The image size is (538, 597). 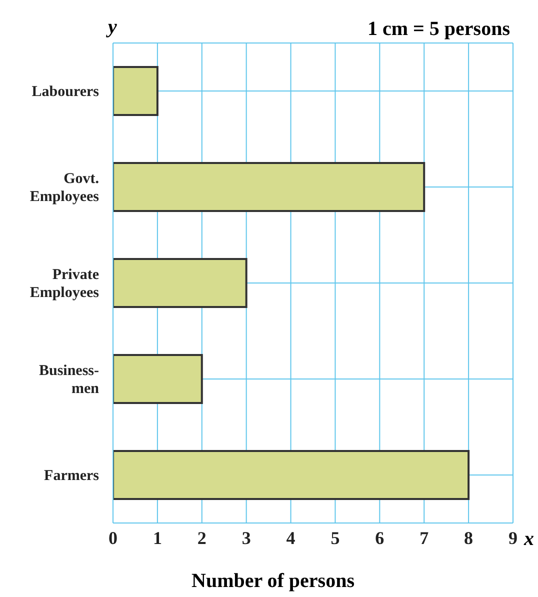 What do you see at coordinates (66, 92) in the screenshot?
I see `y-tick-label: Labourers` at bounding box center [66, 92].